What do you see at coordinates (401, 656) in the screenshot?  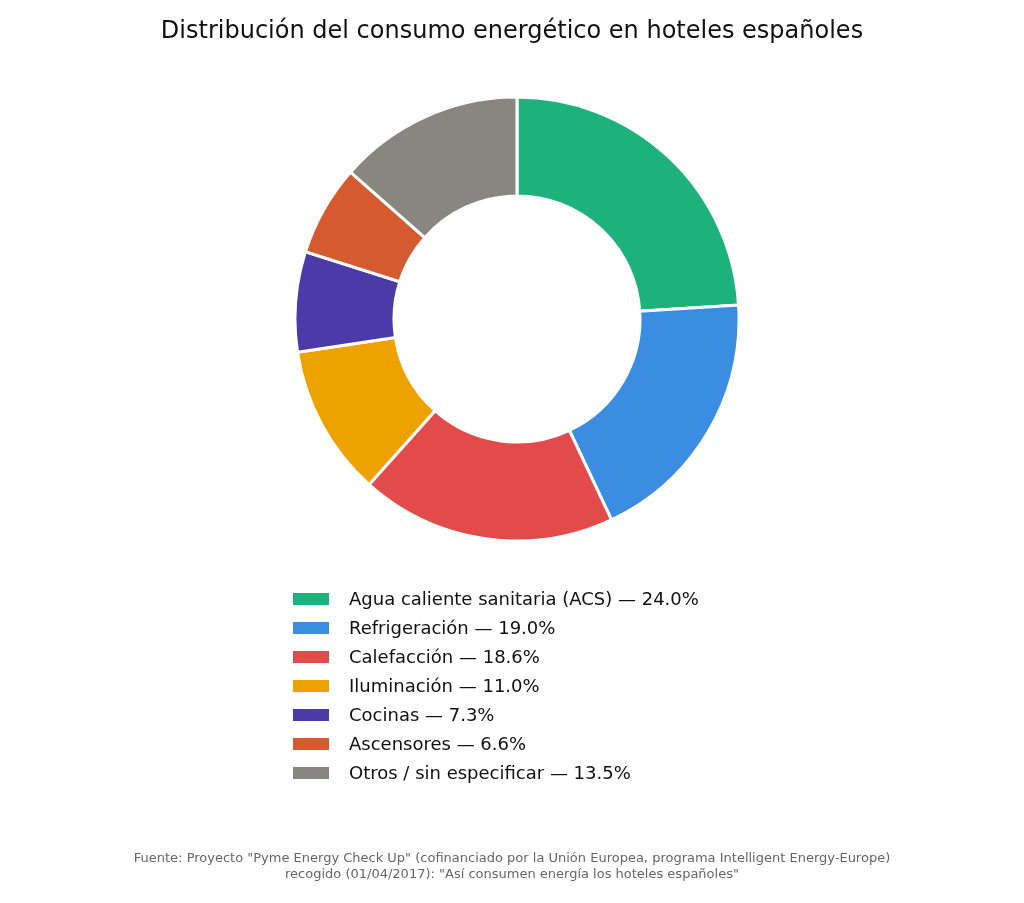 I see `legend-label: Calefacción` at bounding box center [401, 656].